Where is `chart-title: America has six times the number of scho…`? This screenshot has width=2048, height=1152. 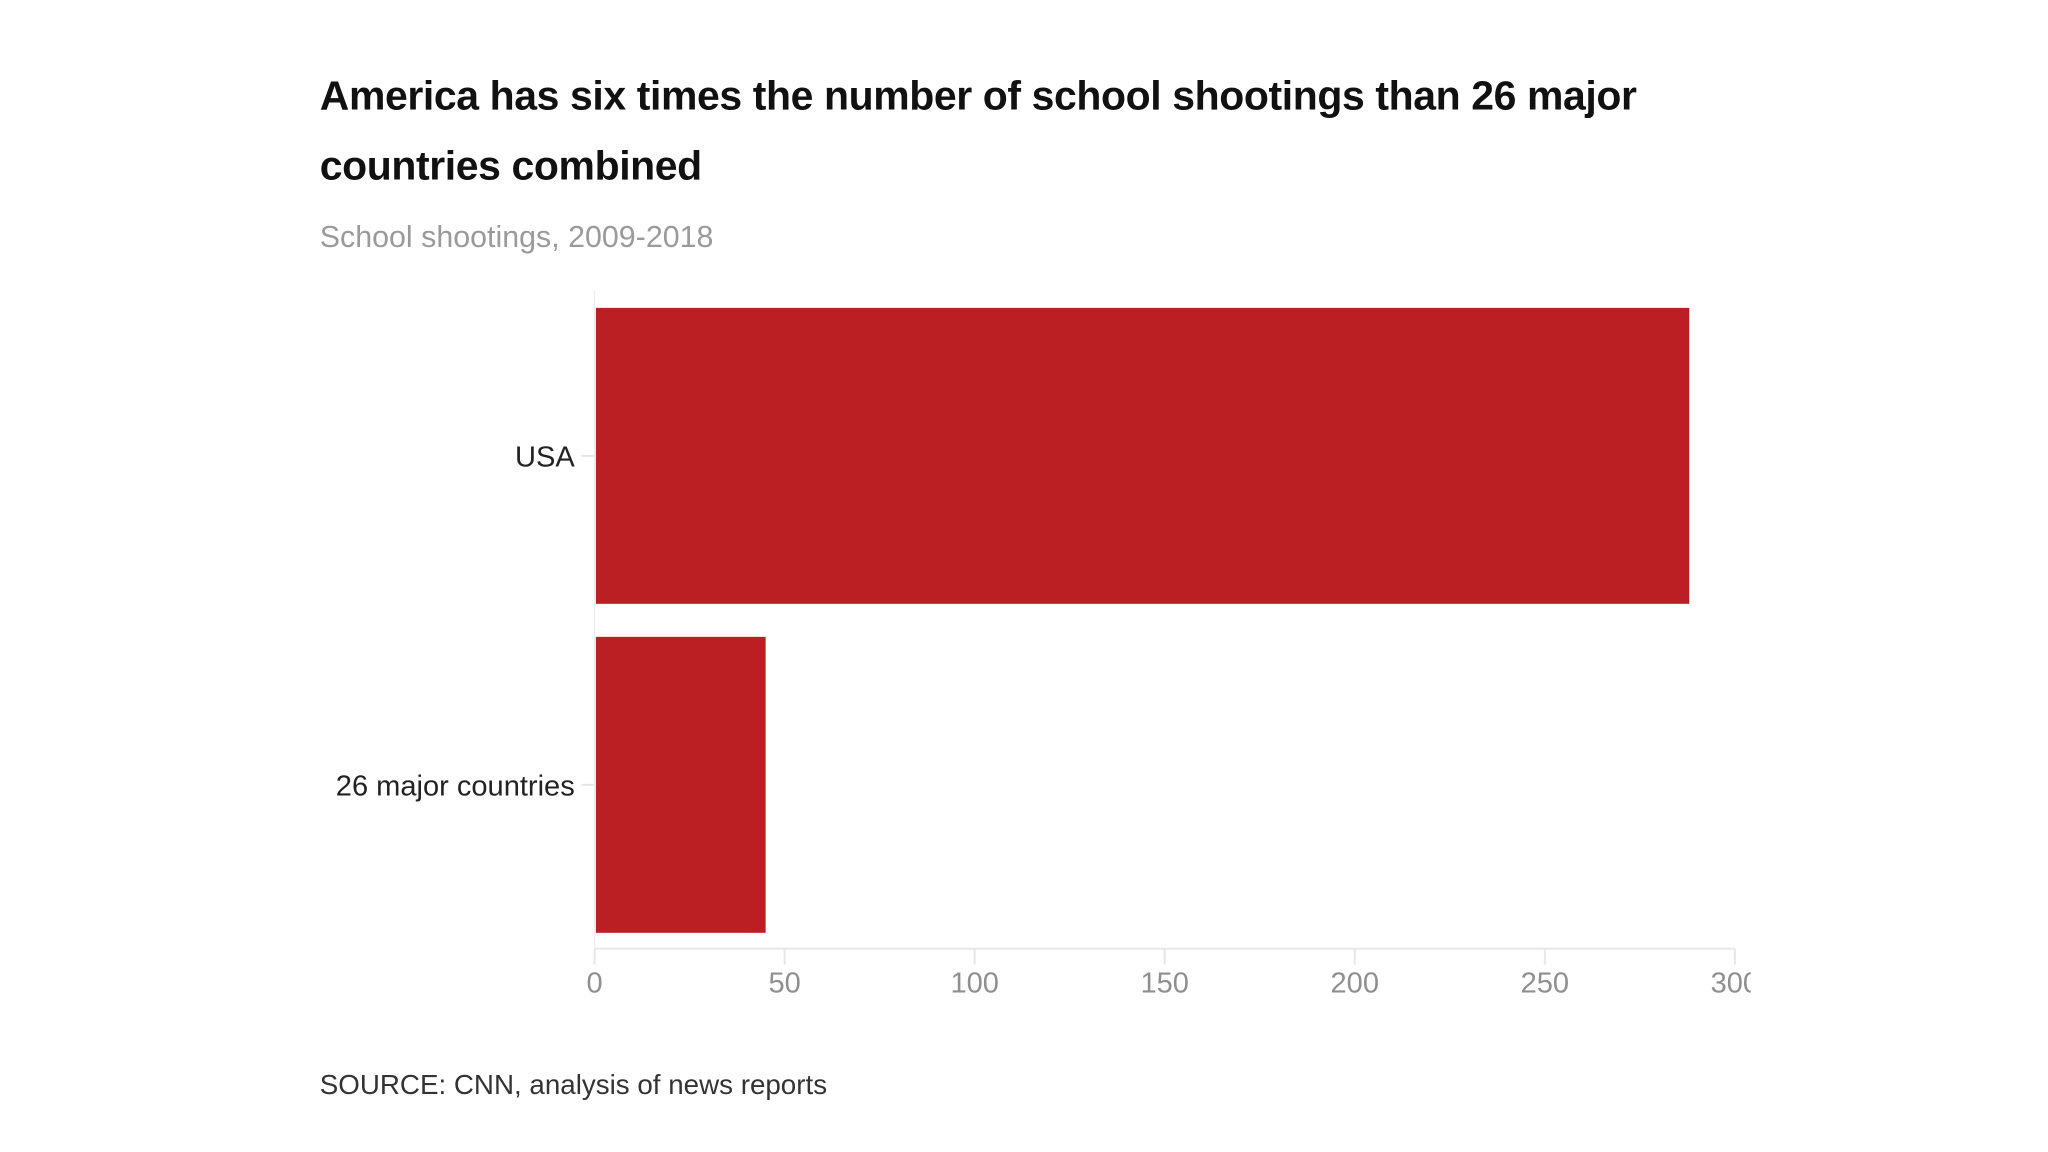
chart-title: America has six times the number of scho… is located at coordinates (978, 130).